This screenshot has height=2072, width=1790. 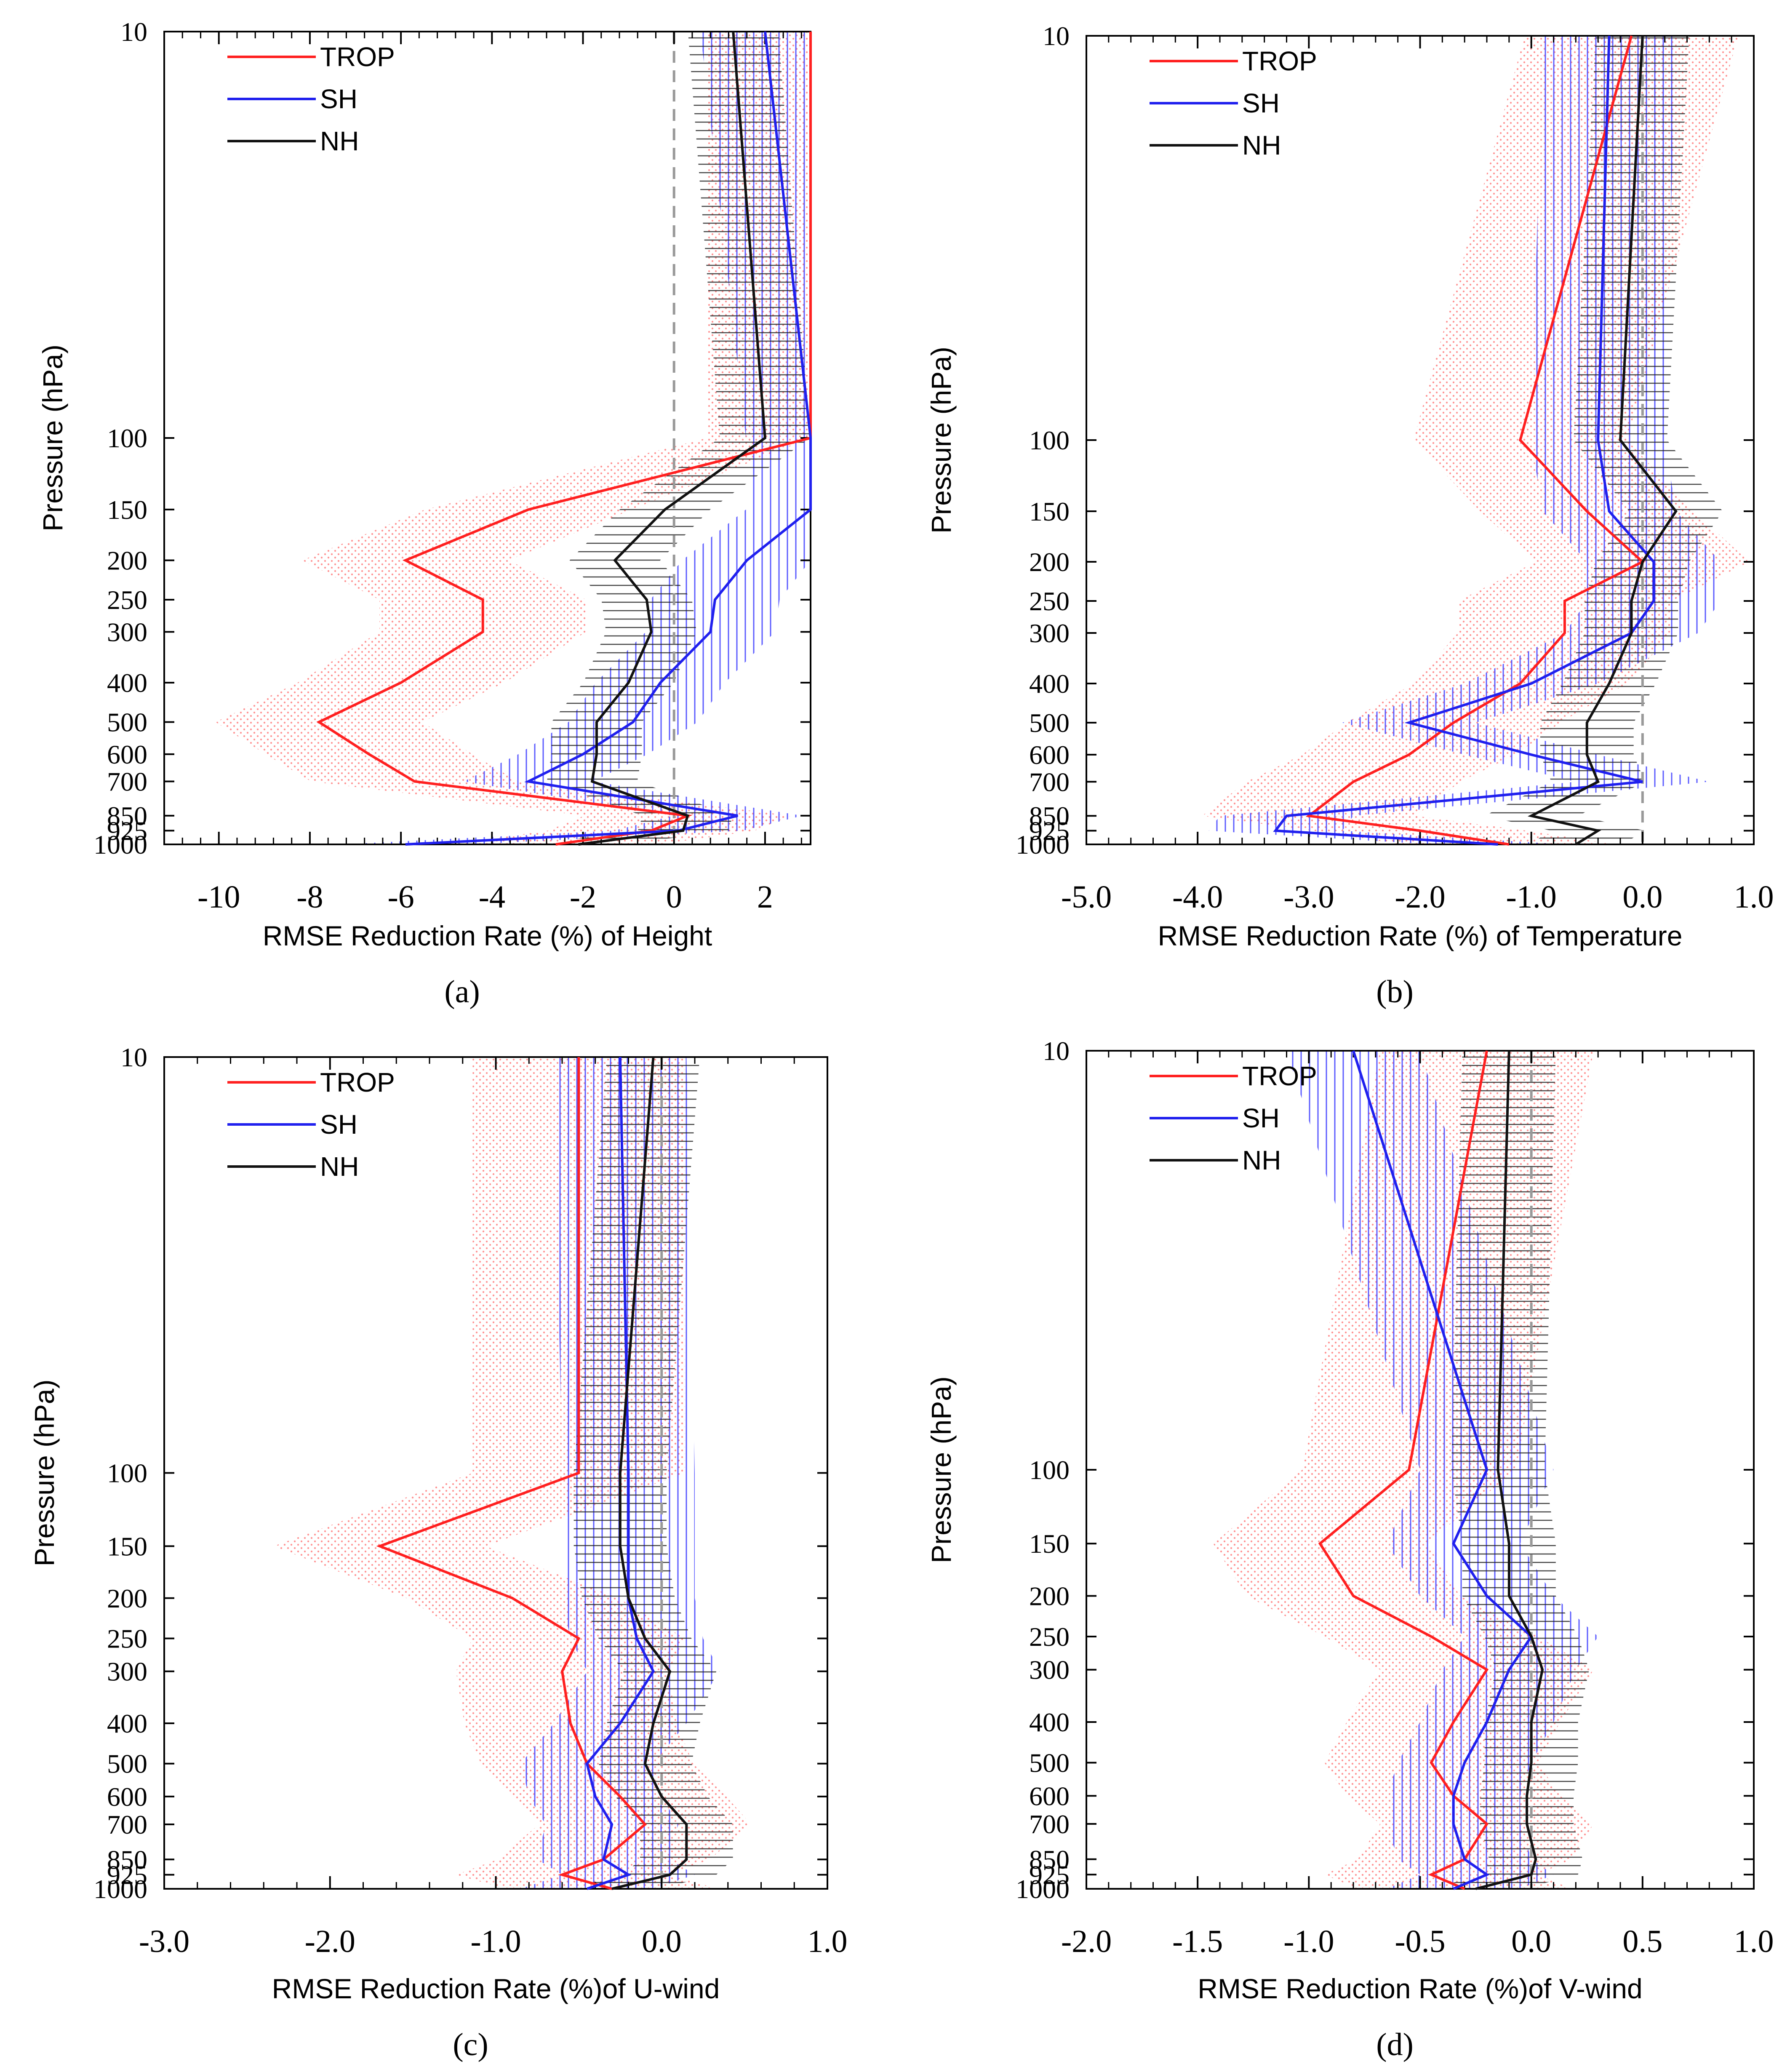 What do you see at coordinates (1395, 992) in the screenshot?
I see `panel-label: (b)` at bounding box center [1395, 992].